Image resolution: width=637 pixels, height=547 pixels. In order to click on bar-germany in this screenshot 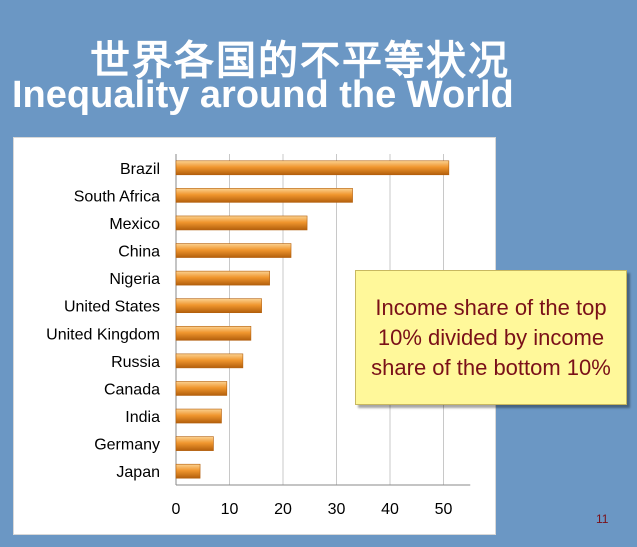, I will do `click(194, 443)`.